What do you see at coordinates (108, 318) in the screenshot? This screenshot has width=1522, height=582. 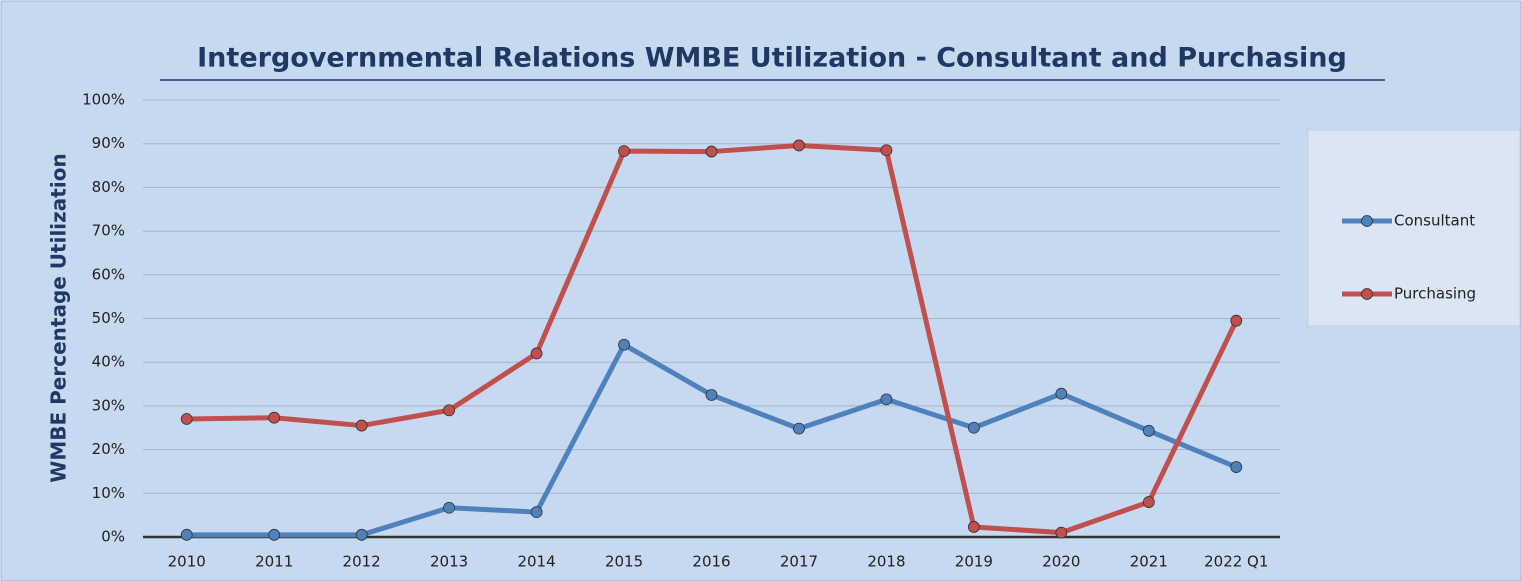 I see `y-tick-label: 50%` at bounding box center [108, 318].